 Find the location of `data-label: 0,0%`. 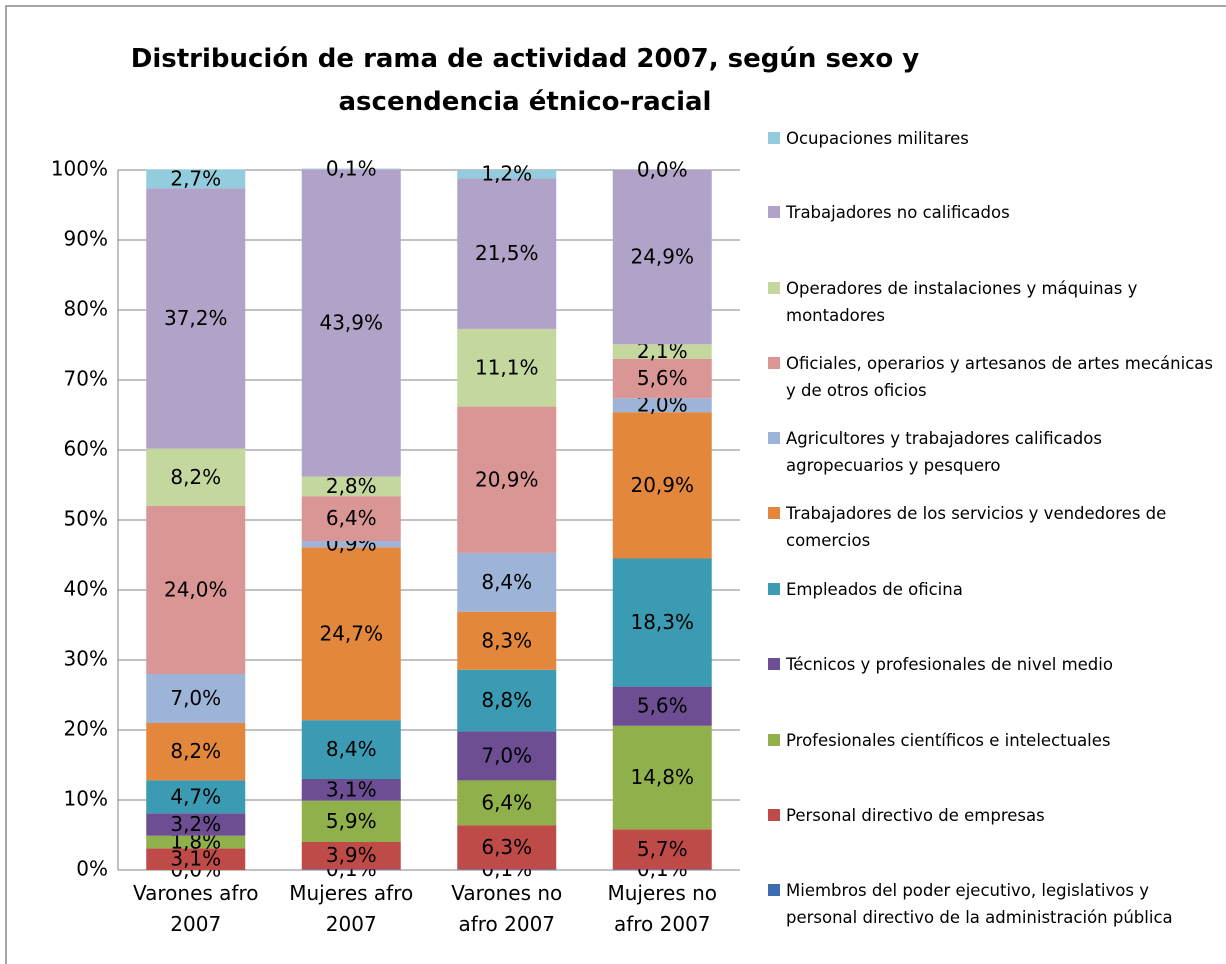

data-label: 0,0% is located at coordinates (662, 170).